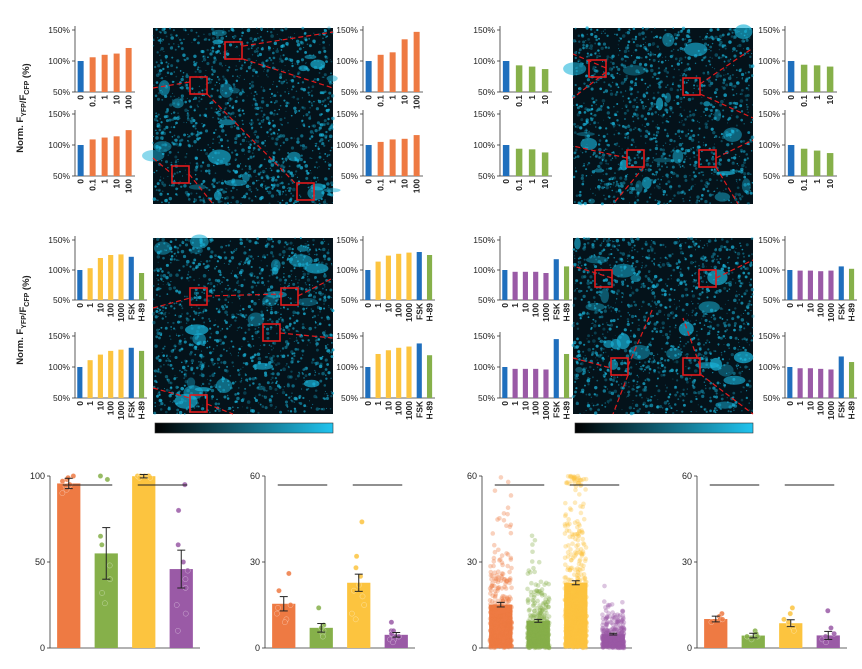 Image resolution: width=862 pixels, height=669 pixels. Describe the element at coordinates (556, 409) in the screenshot. I see `x-tick-label: FSK` at that location.